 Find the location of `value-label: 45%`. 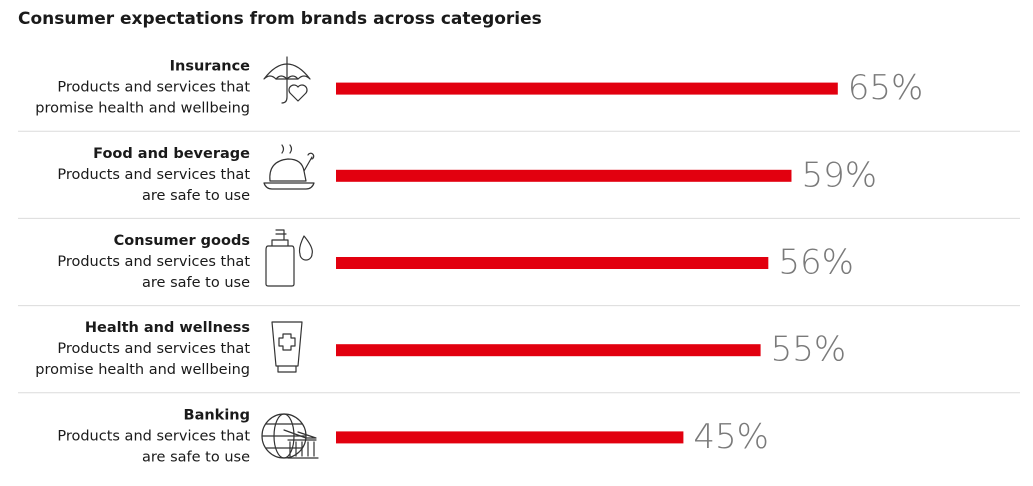

value-label: 45% is located at coordinates (731, 437).